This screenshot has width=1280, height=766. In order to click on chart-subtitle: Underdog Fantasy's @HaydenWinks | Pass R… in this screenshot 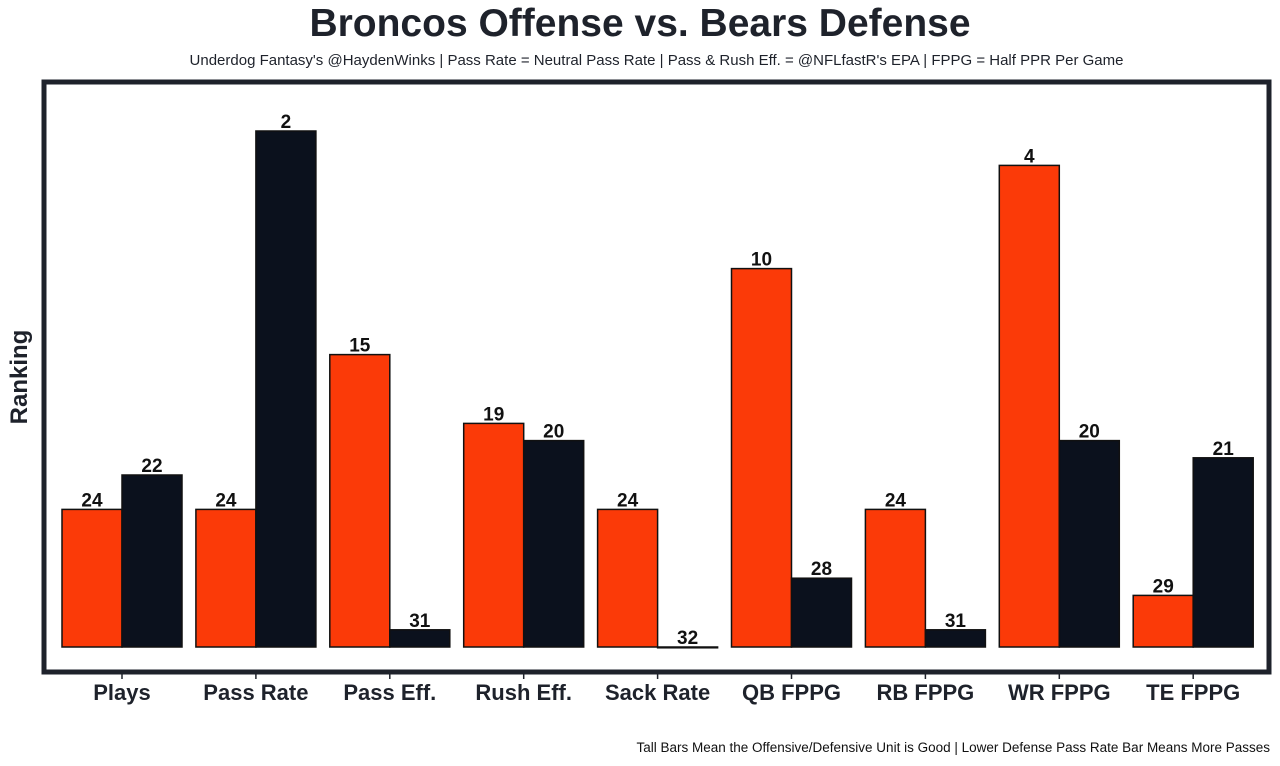, I will do `click(656, 60)`.